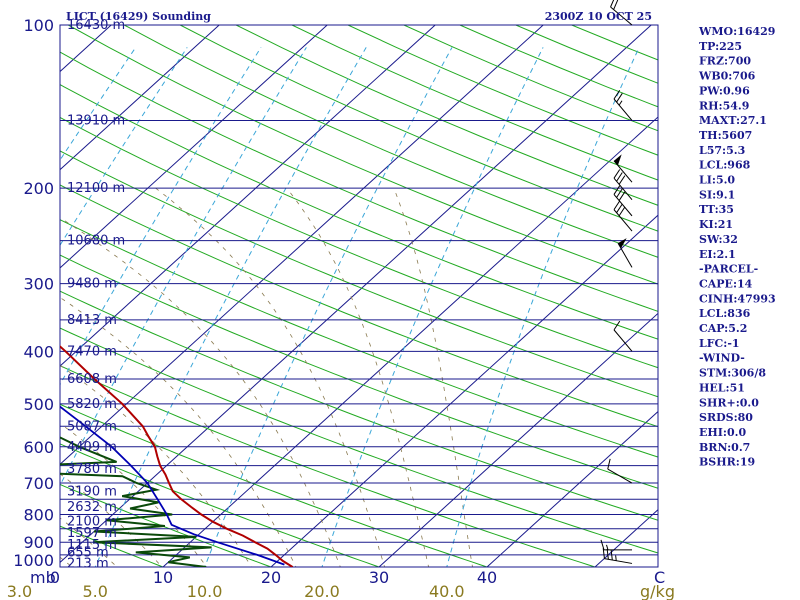  What do you see at coordinates (92, 426) in the screenshot?
I see `height-label: 5087 m` at bounding box center [92, 426].